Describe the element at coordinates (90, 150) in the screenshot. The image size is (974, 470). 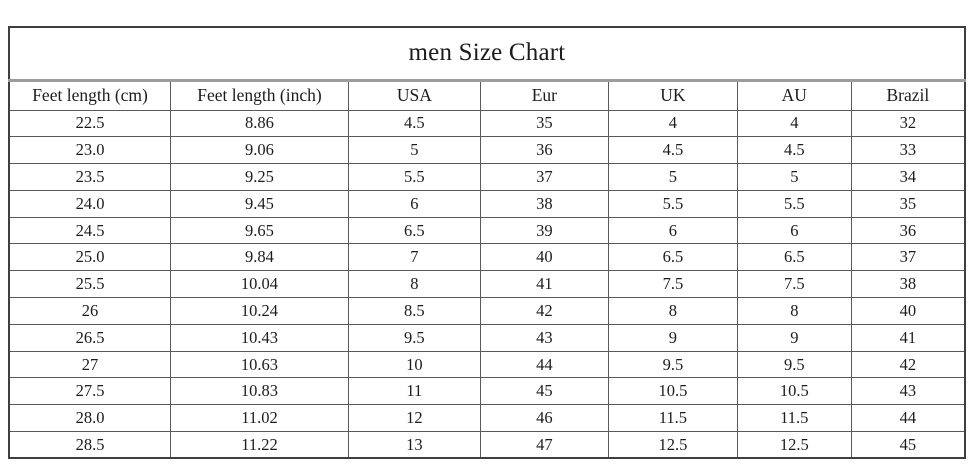
I see `table-cell: 23.0` at that location.